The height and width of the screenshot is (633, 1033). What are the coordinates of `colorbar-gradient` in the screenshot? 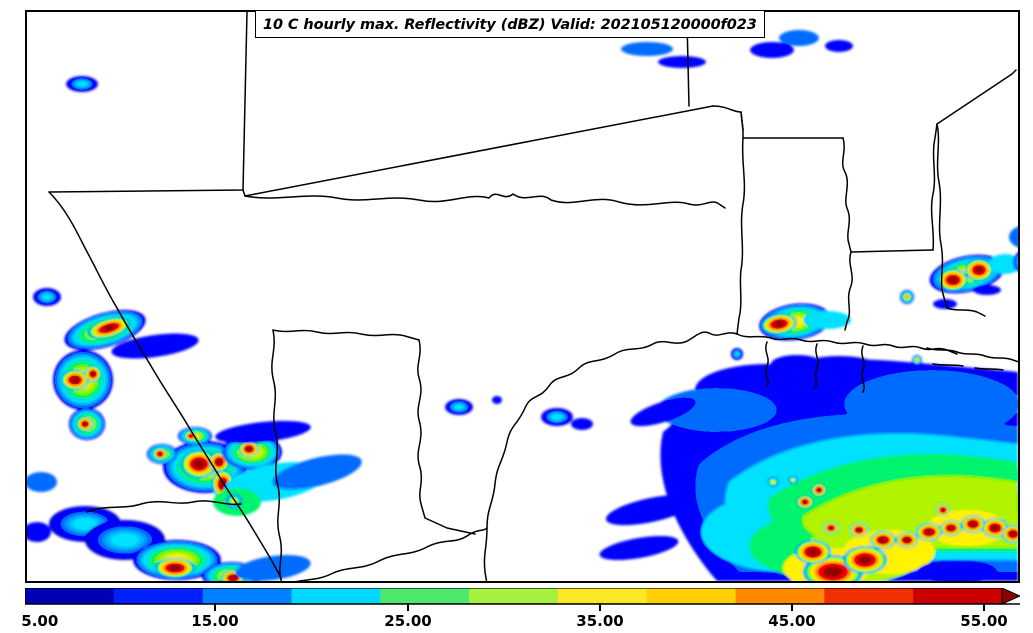 It's located at (522, 596).